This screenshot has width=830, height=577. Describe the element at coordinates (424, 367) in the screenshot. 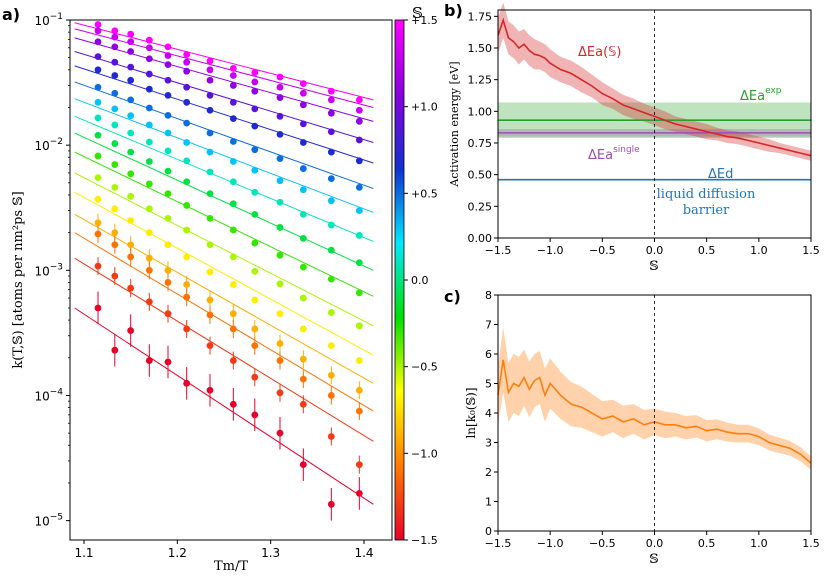

I see `colorbar-tick-label: −0.5` at that location.